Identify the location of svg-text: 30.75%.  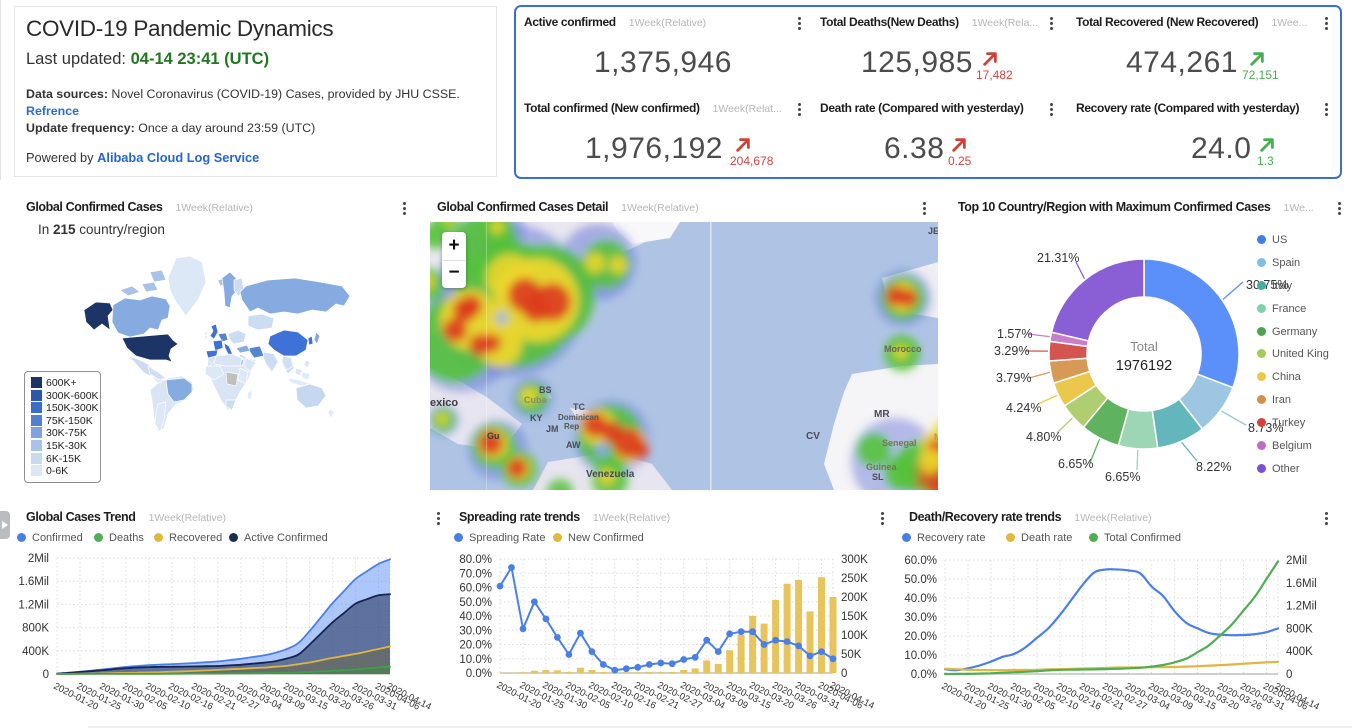
(1267, 285).